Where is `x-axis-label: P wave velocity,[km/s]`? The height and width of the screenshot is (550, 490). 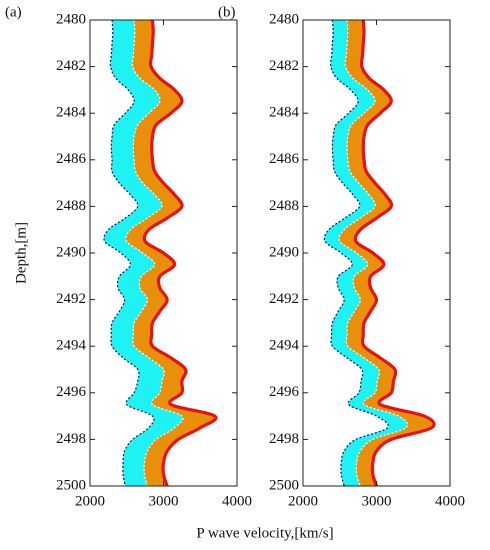 x-axis-label: P wave velocity,[km/s] is located at coordinates (264, 533).